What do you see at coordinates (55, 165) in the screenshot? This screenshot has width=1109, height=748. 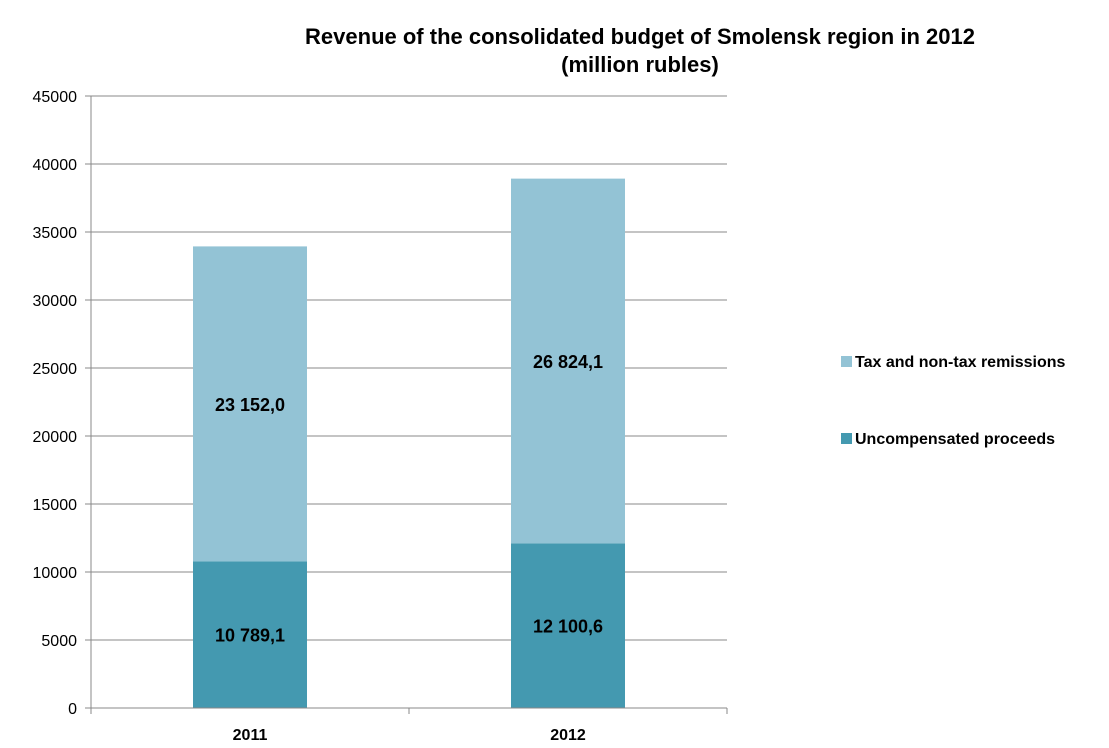 I see `y-tick-label: 40000` at bounding box center [55, 165].